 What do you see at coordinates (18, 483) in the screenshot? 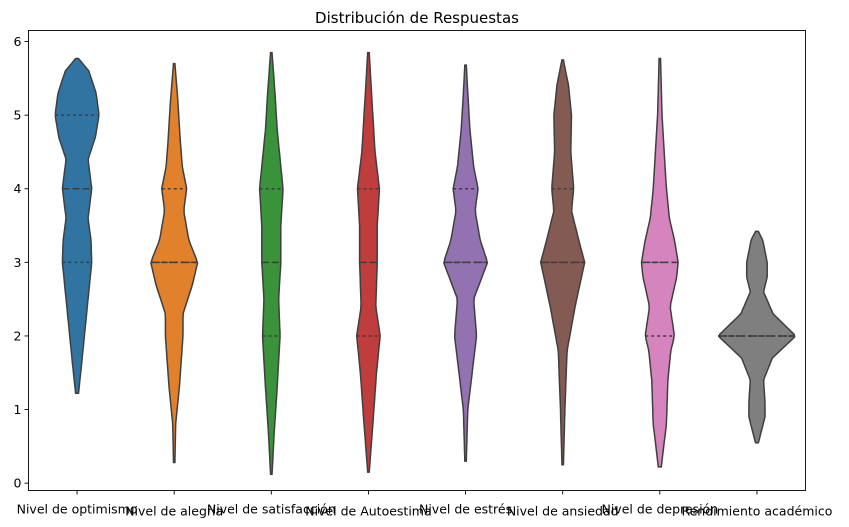
I see `y-tick-label: 0` at bounding box center [18, 483].